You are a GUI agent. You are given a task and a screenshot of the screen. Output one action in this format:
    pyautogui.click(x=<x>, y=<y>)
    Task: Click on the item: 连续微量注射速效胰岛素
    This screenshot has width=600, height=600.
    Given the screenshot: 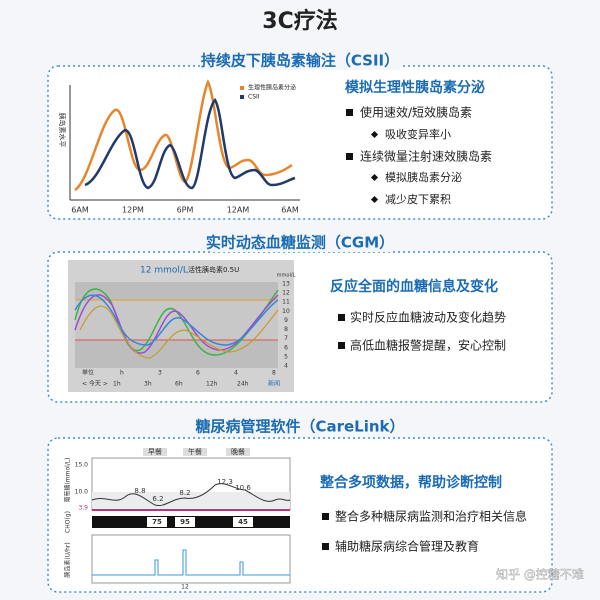 What is the action you would take?
    pyautogui.click(x=426, y=156)
    